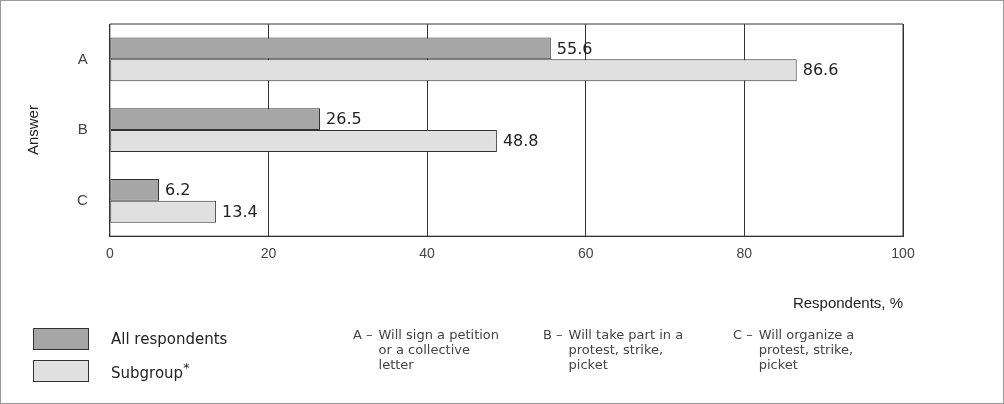  I want to click on y-tick-label: C, so click(82, 199).